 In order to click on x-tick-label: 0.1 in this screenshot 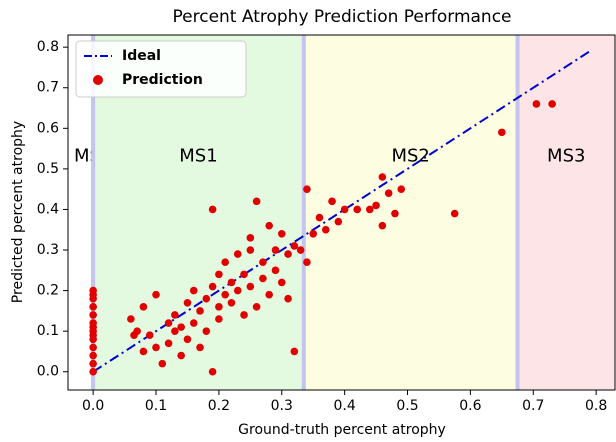, I will do `click(156, 406)`.